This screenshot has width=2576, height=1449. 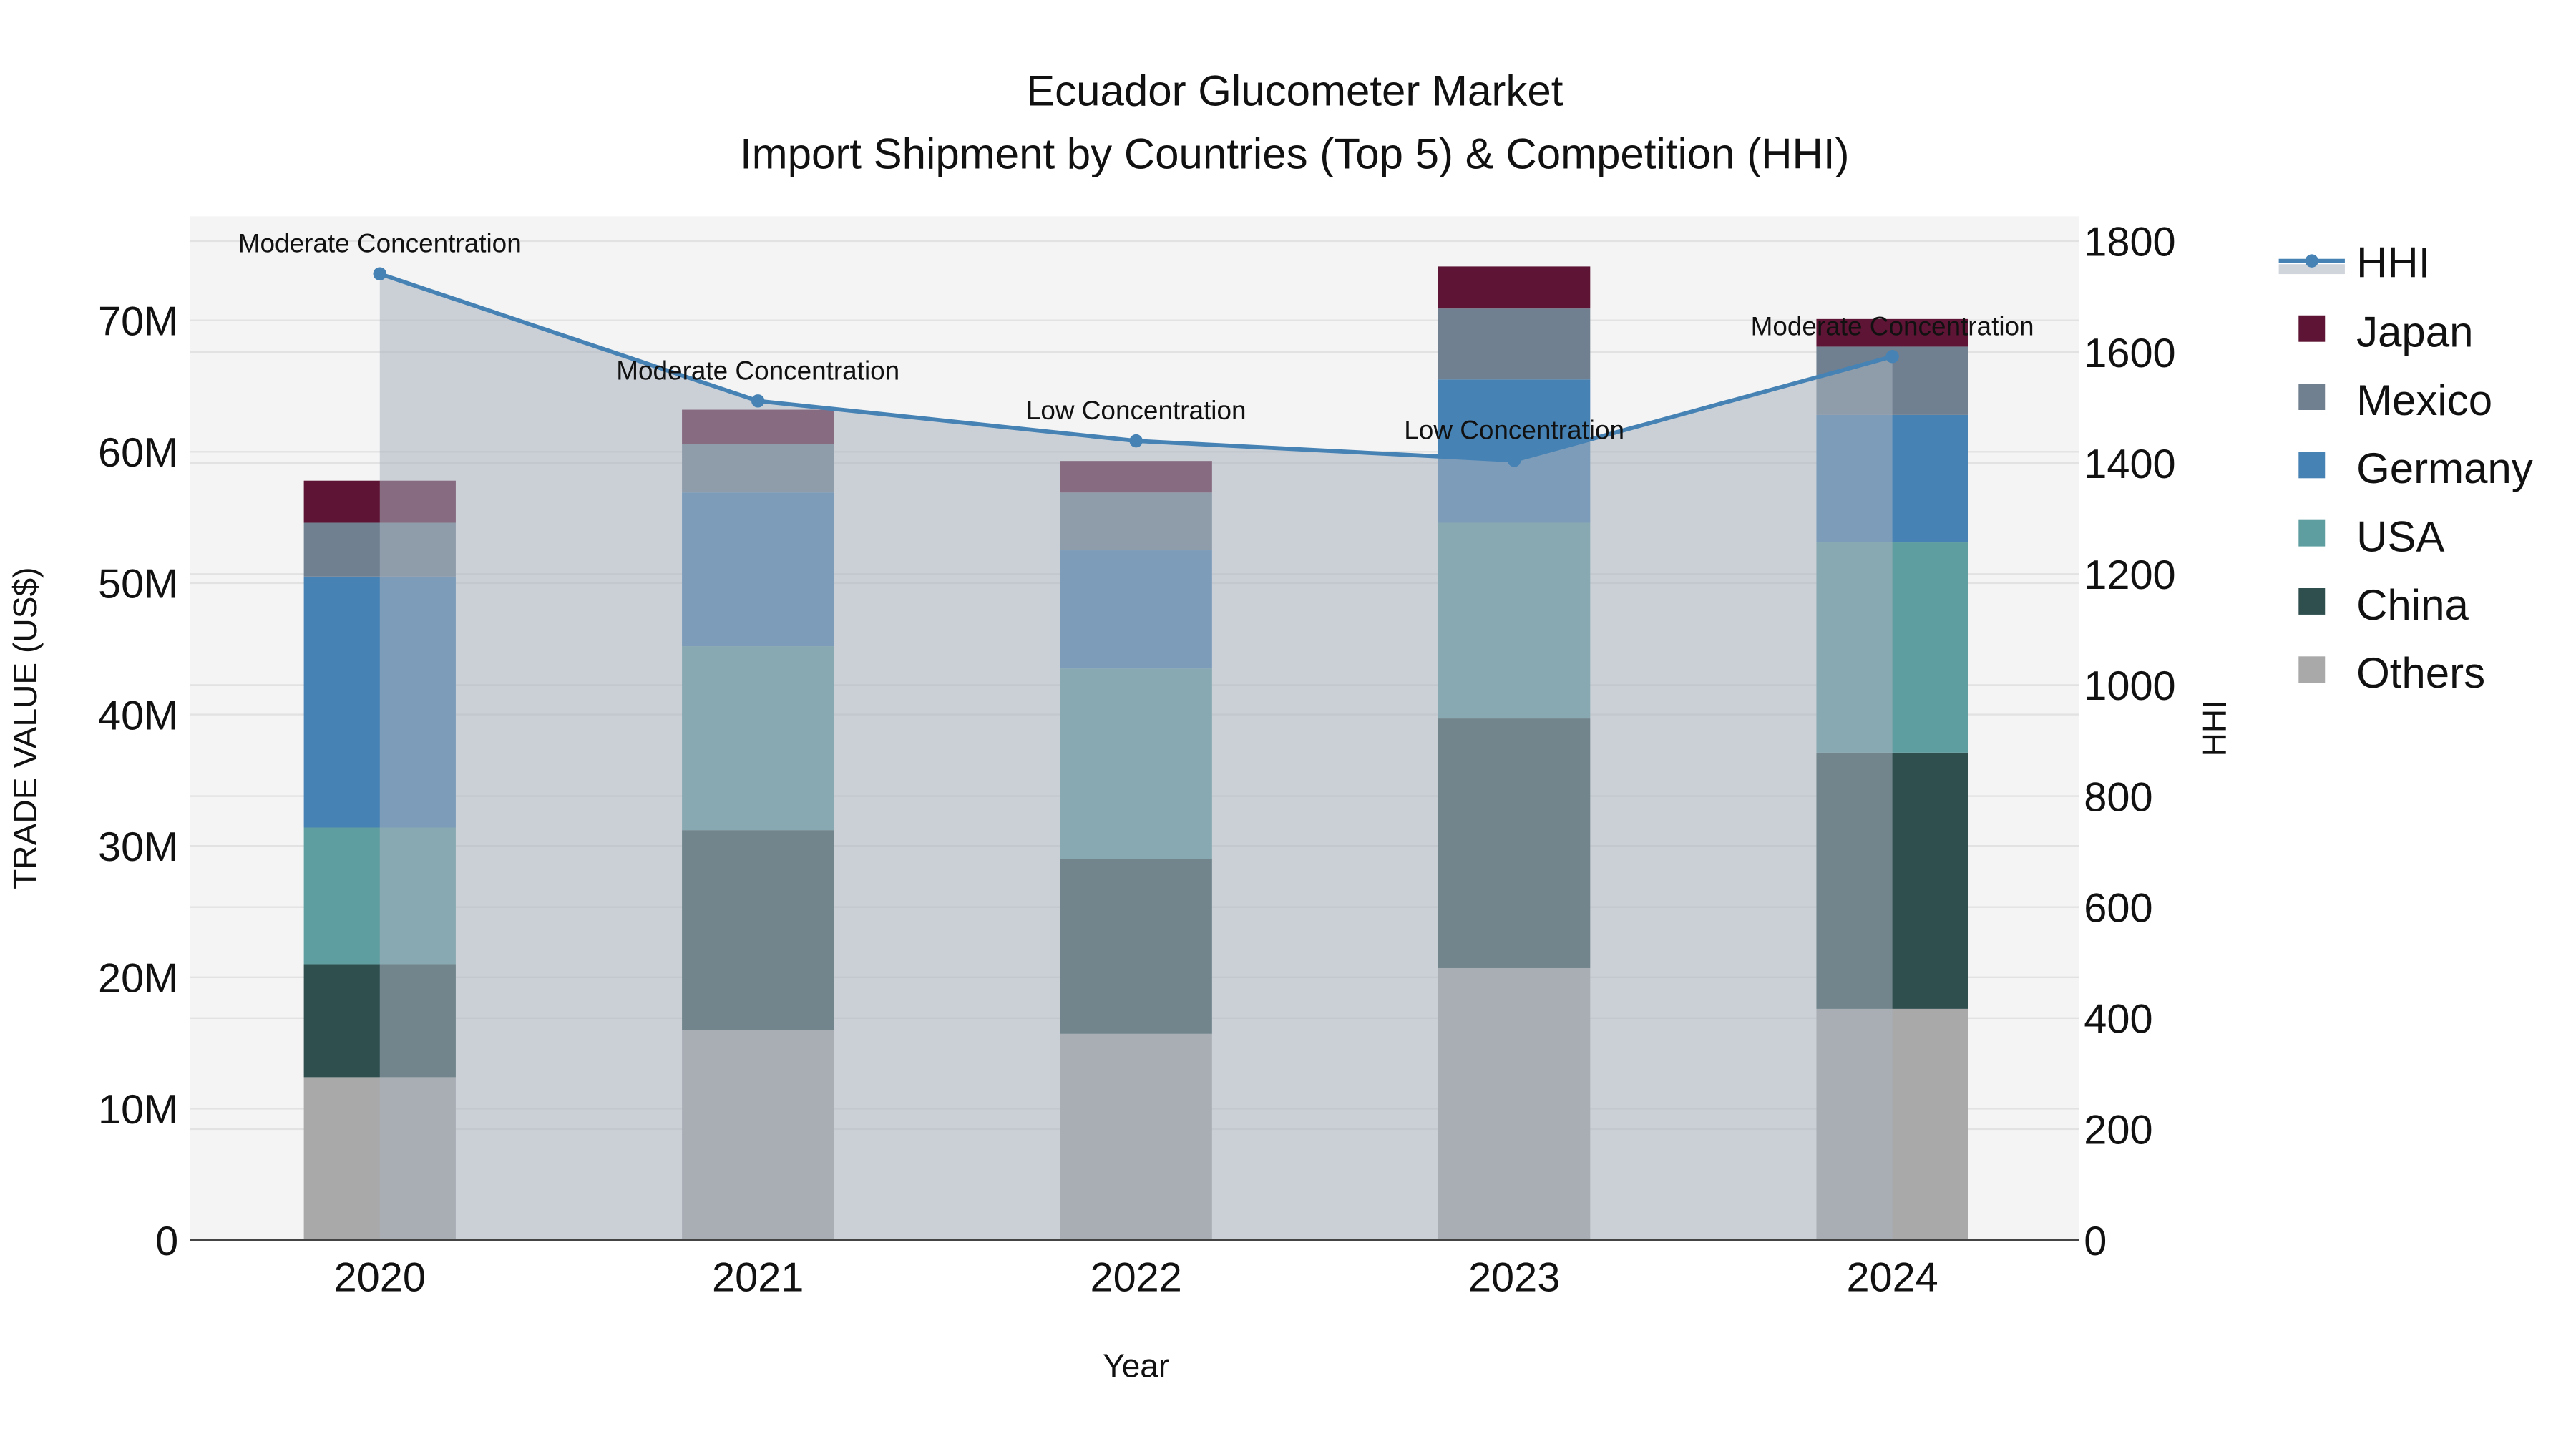 I want to click on y-axis-ticks: 0 10M 20M 30M 40M 50M 60M 70M, so click(x=138, y=781).